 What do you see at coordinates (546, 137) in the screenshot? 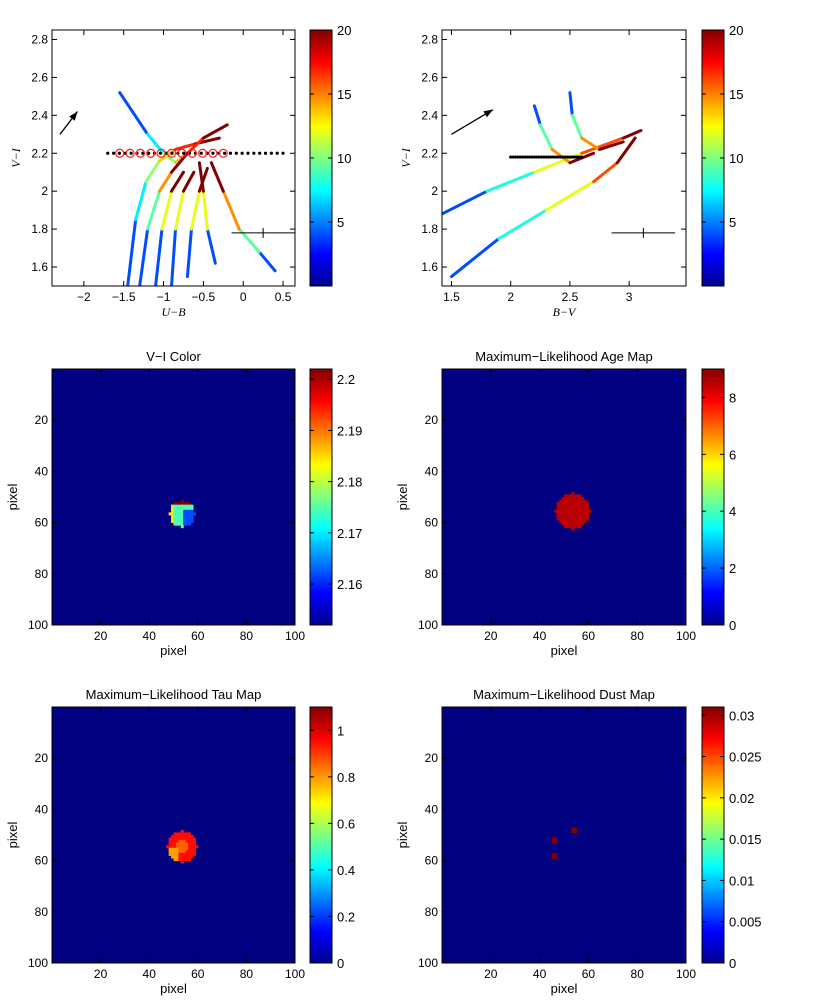
I see `track-3-segment` at bounding box center [546, 137].